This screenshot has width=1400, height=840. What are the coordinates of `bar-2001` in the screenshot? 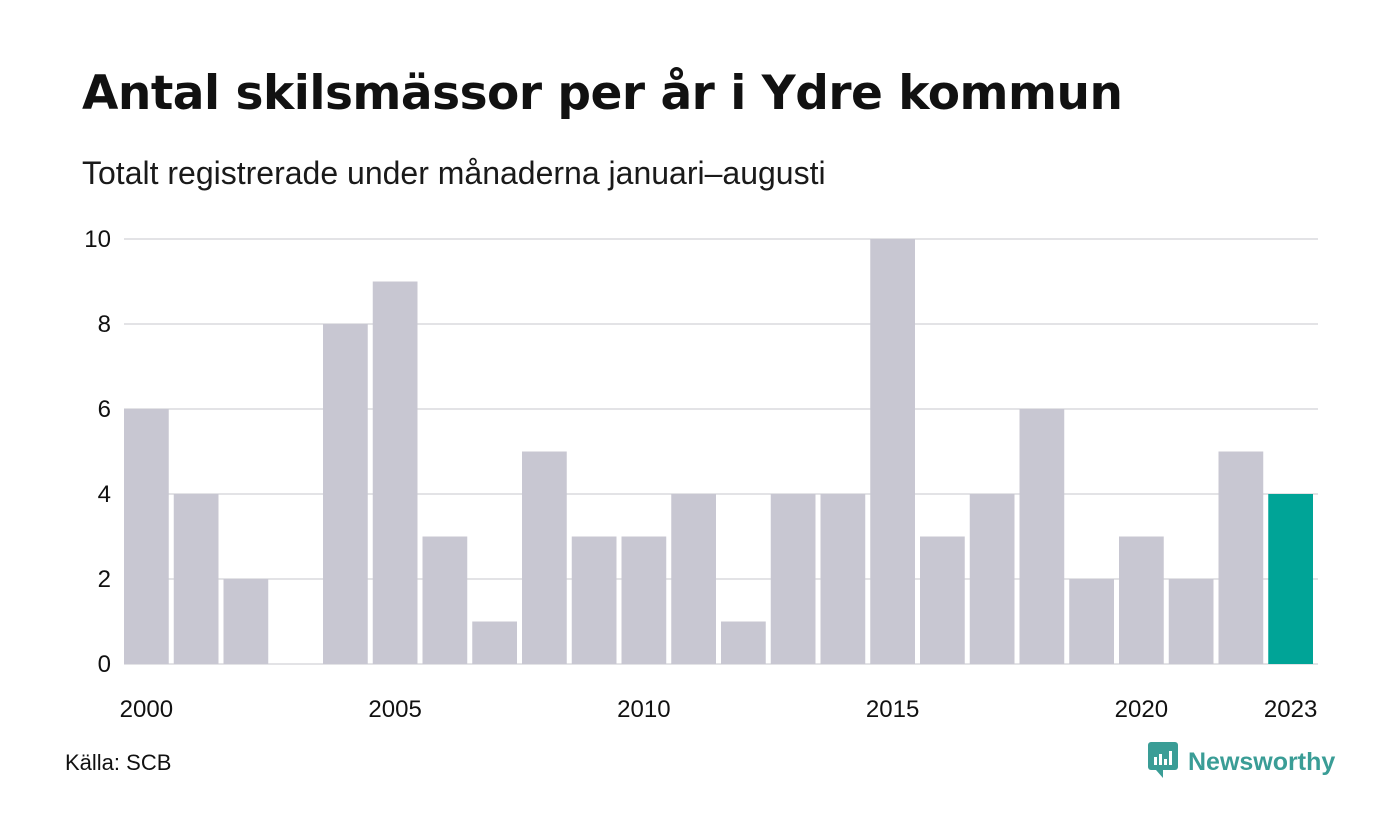 It's located at (196, 579).